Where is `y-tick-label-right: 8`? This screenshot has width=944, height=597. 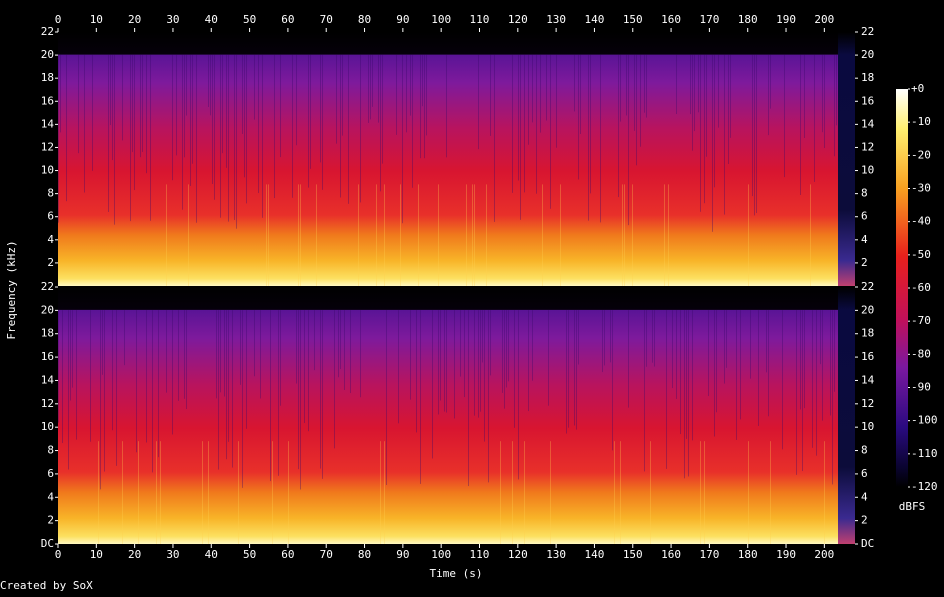 y-tick-label-right: 8 is located at coordinates (864, 193).